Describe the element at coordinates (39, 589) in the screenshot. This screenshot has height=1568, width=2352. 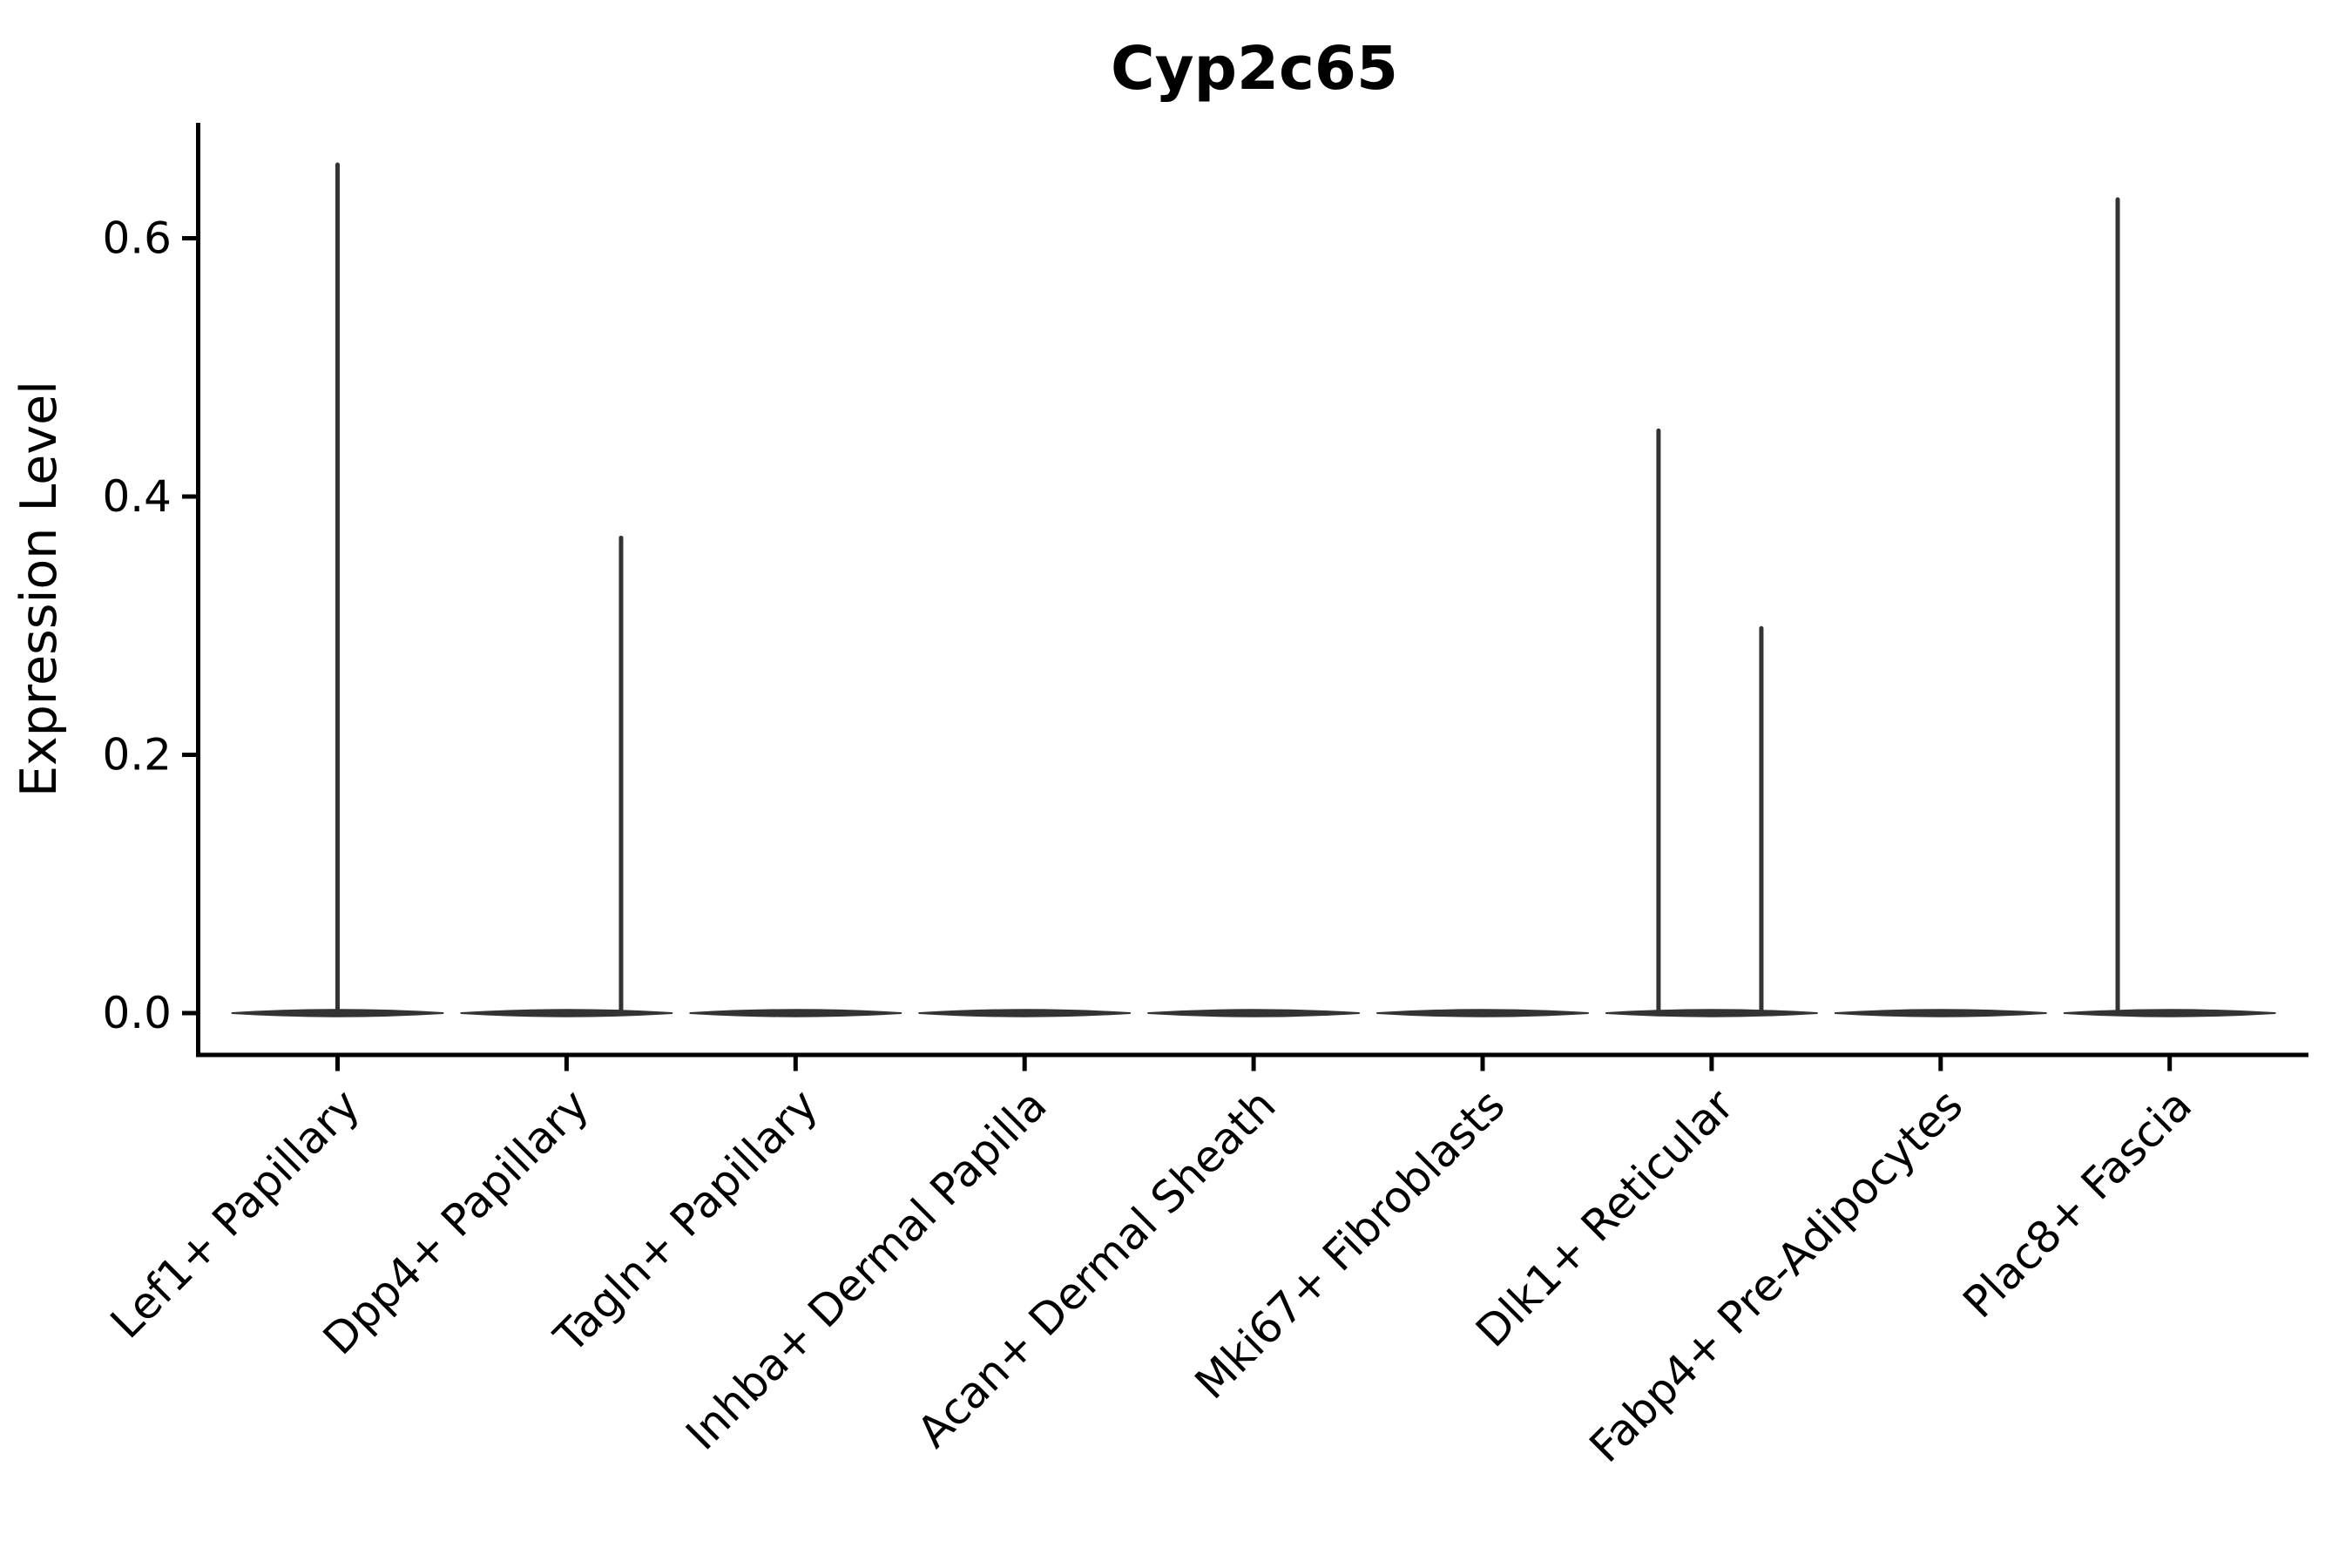
I see `y-axis-label: Expression Level` at that location.